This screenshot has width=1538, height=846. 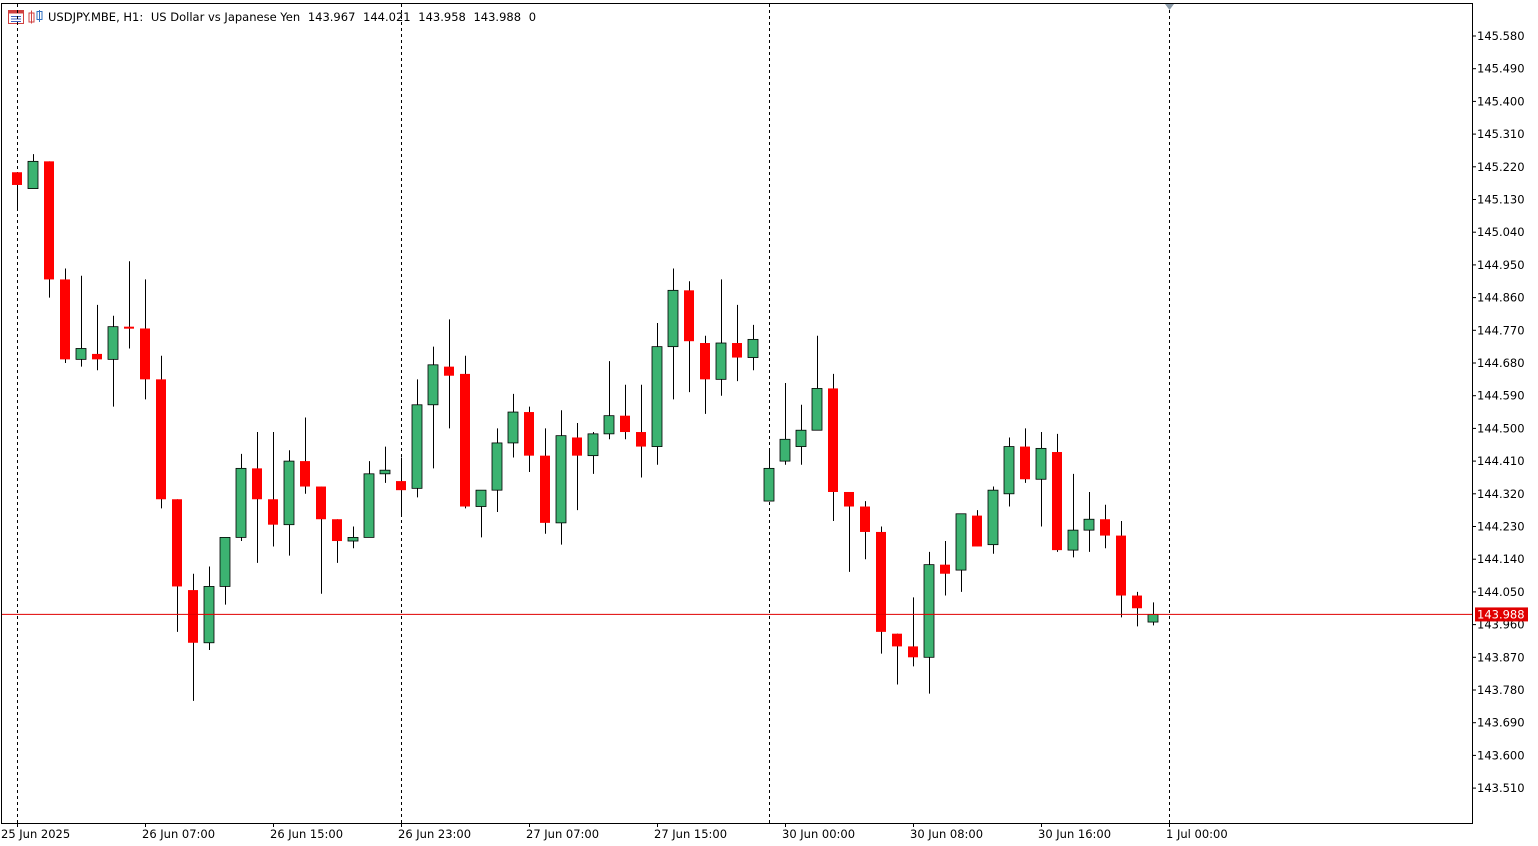 What do you see at coordinates (1501, 527) in the screenshot?
I see `price-tick-label: 144.230` at bounding box center [1501, 527].